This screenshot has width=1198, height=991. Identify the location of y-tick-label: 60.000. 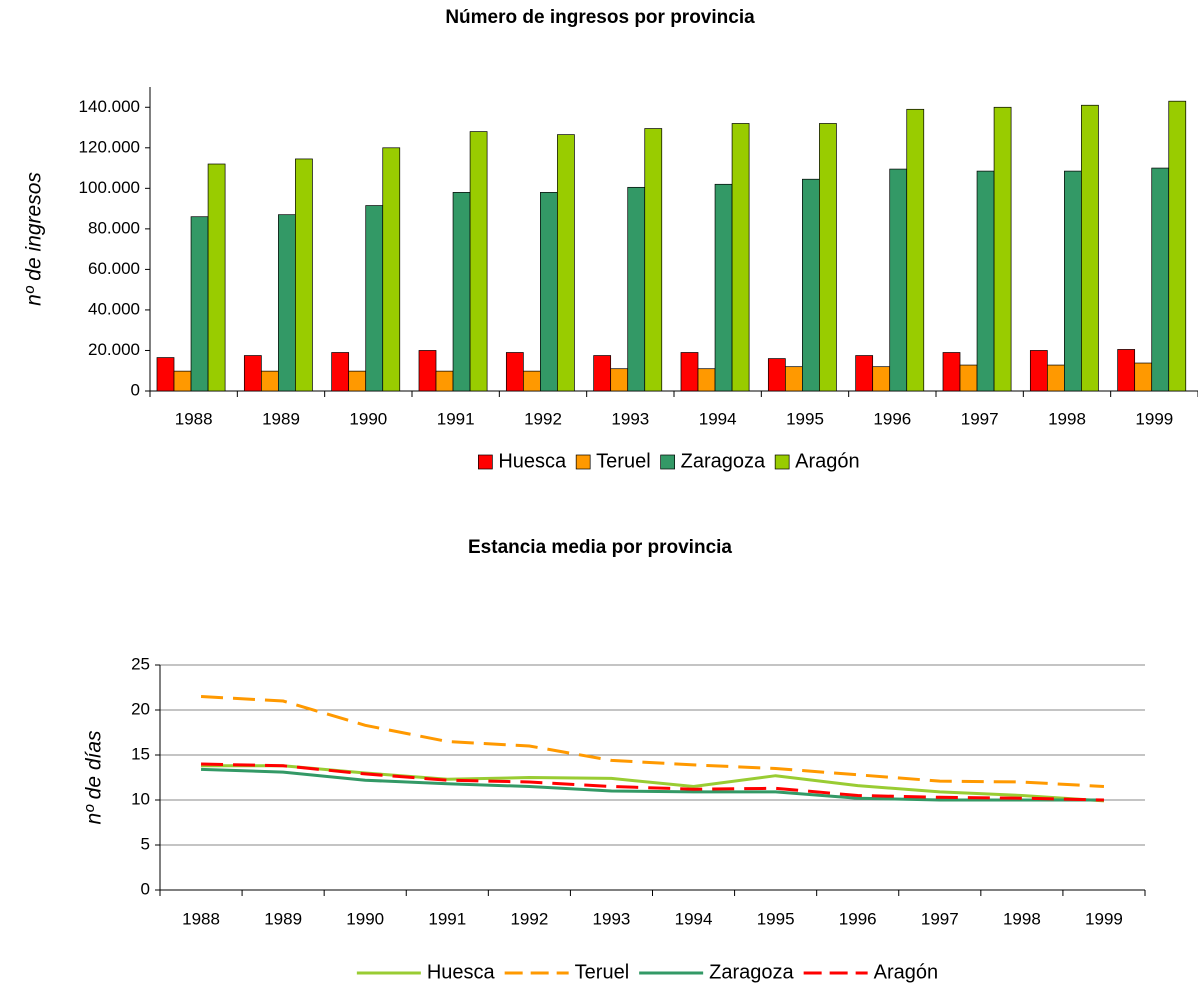
(114, 268).